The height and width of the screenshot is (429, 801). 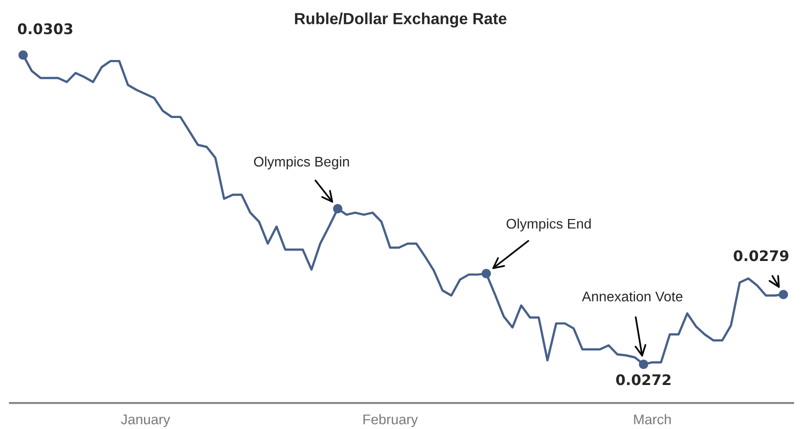 What do you see at coordinates (632, 296) in the screenshot?
I see `annotation: Annexation Vote` at bounding box center [632, 296].